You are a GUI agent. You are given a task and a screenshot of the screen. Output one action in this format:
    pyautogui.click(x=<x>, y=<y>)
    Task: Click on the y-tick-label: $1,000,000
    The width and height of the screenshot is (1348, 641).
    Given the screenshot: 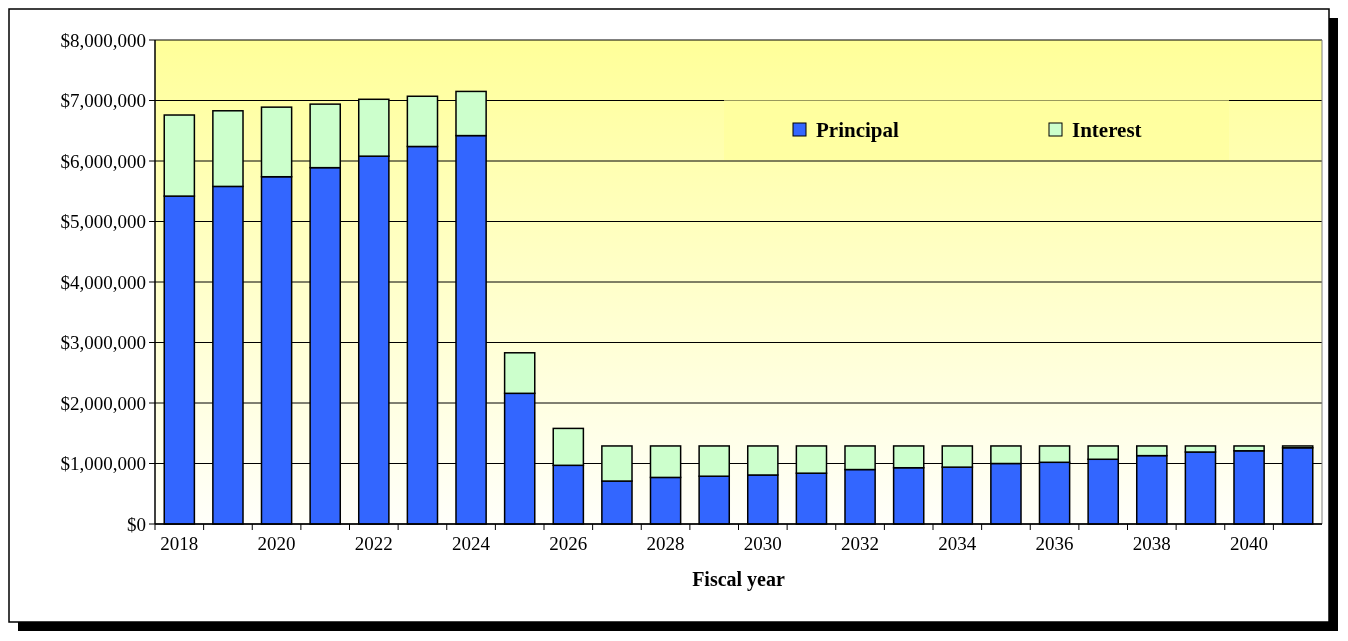 What is the action you would take?
    pyautogui.click(x=103, y=464)
    